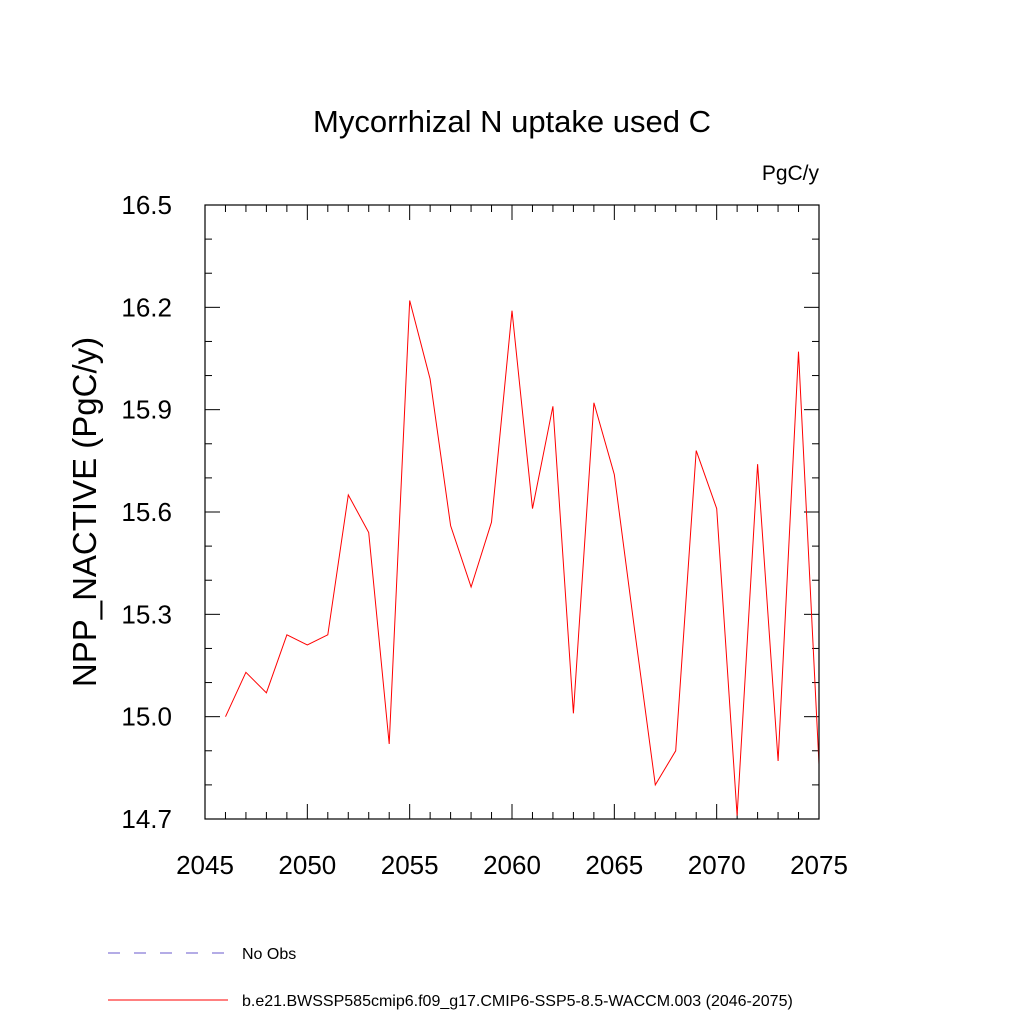 This screenshot has width=1024, height=1024. What do you see at coordinates (512, 121) in the screenshot?
I see `chart-title: Mycorrhizal N uptake used C` at bounding box center [512, 121].